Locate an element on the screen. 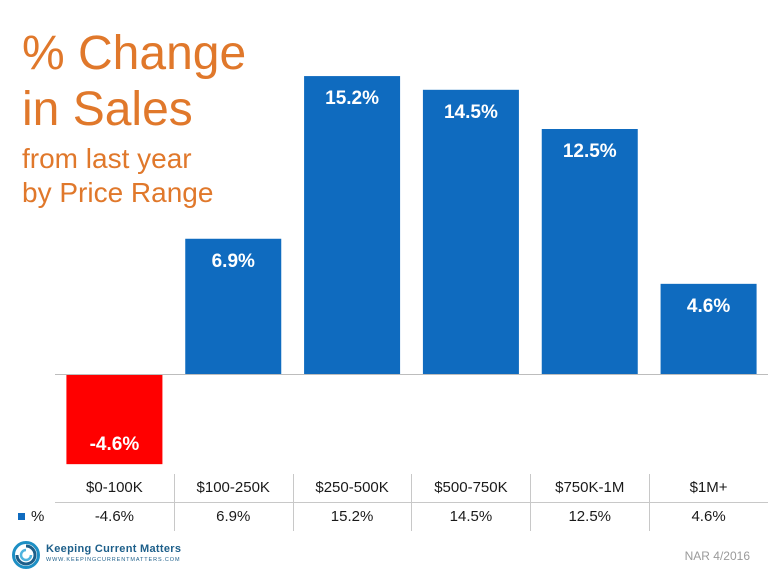 Image resolution: width=768 pixels, height=576 pixels. table-value-6: 4.6% is located at coordinates (708, 516).